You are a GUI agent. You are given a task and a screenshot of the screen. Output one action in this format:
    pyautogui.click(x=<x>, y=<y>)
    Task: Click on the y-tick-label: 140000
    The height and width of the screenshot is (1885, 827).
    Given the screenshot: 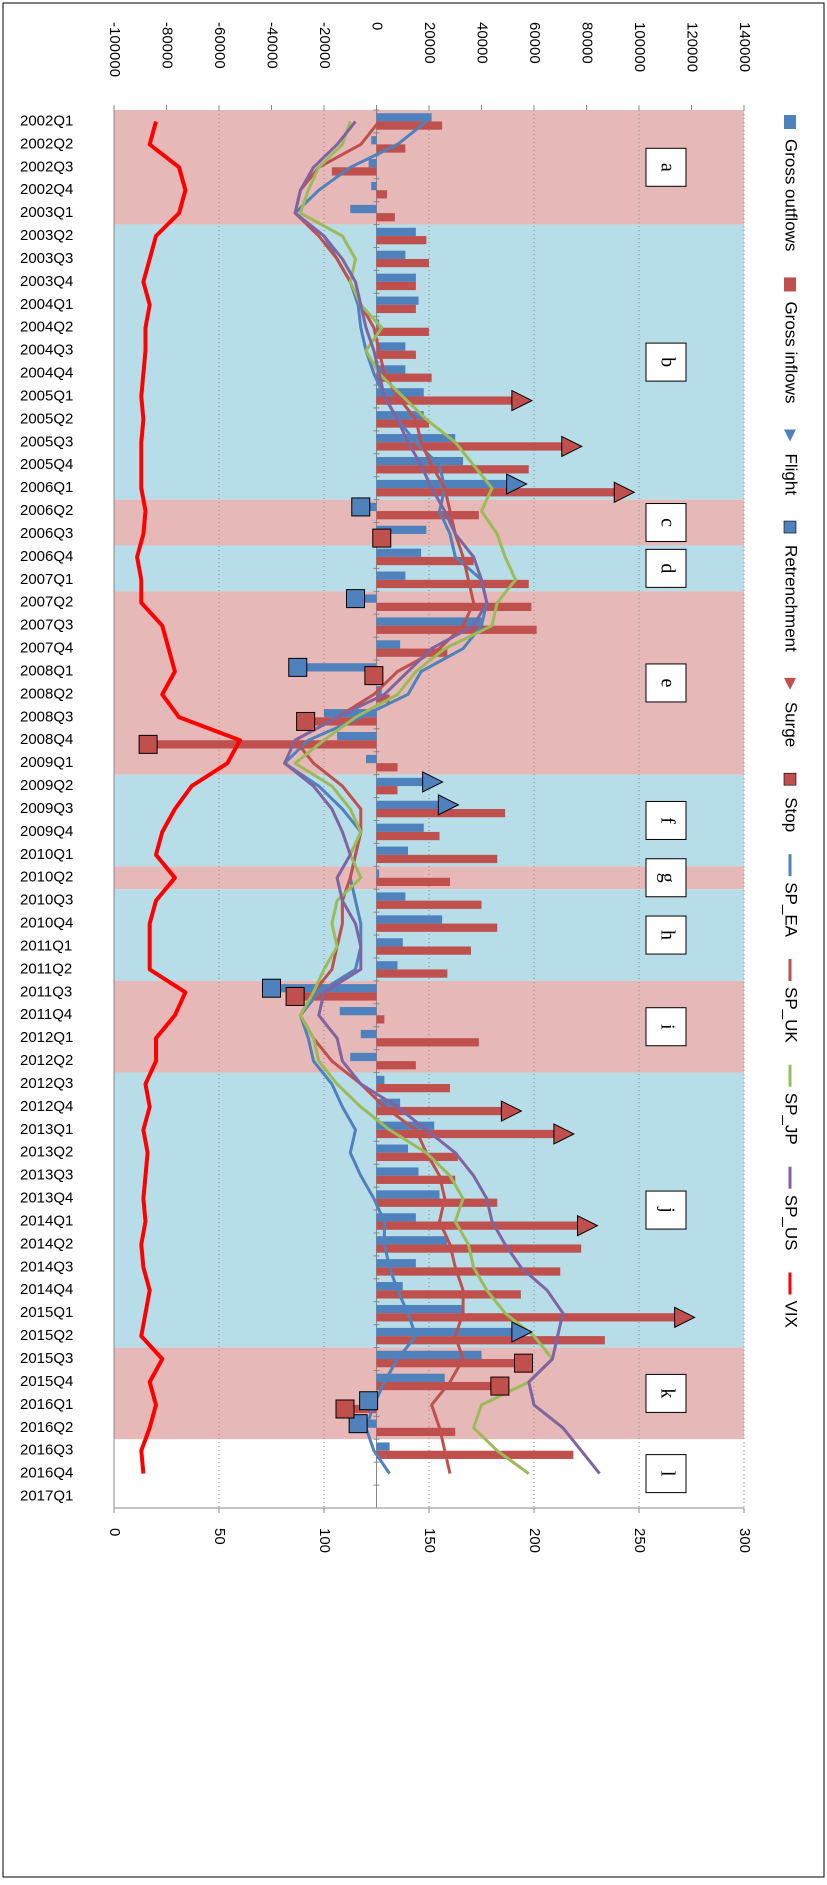 What is the action you would take?
    pyautogui.click(x=744, y=47)
    